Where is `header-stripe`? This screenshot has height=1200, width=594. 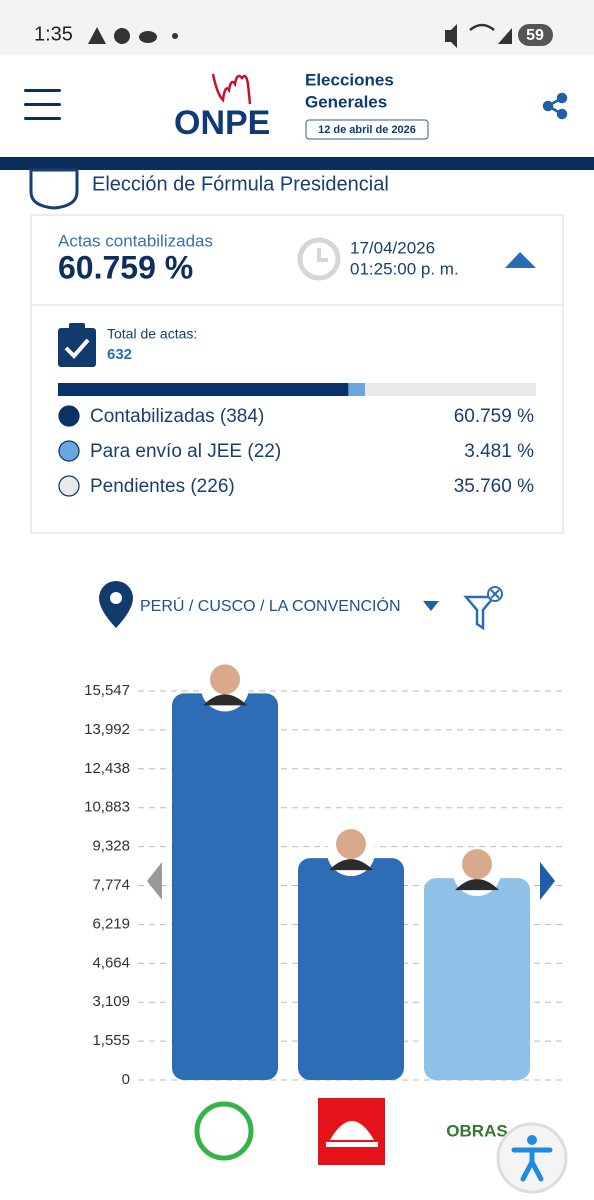 header-stripe is located at coordinates (297, 163).